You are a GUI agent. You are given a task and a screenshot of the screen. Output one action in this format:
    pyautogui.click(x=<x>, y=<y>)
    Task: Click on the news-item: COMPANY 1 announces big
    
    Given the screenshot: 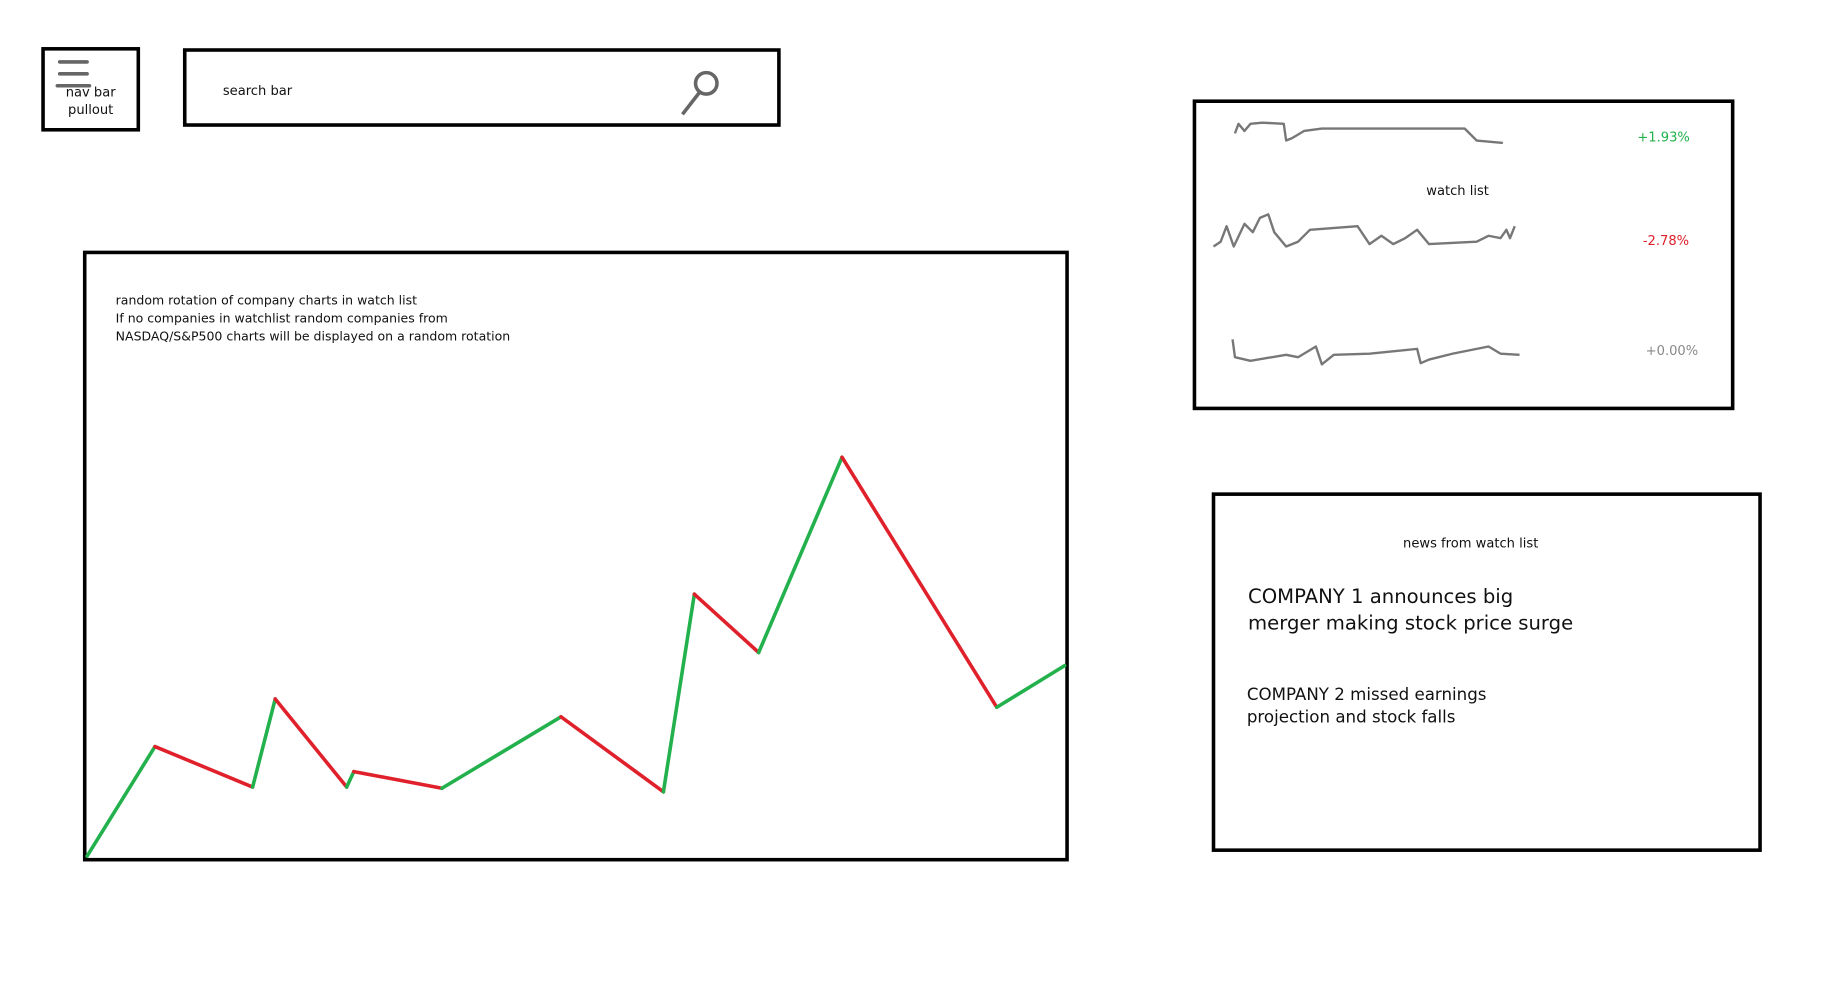 What is the action you would take?
    pyautogui.click(x=1380, y=596)
    